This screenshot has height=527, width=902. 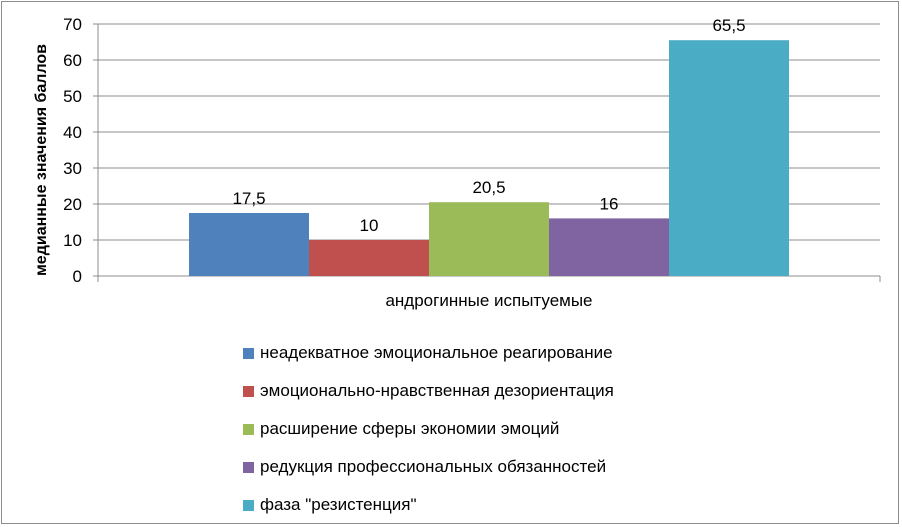 I want to click on y-axis-tick-labels: 0 10 20 30 40 50 60 70, so click(x=72, y=150).